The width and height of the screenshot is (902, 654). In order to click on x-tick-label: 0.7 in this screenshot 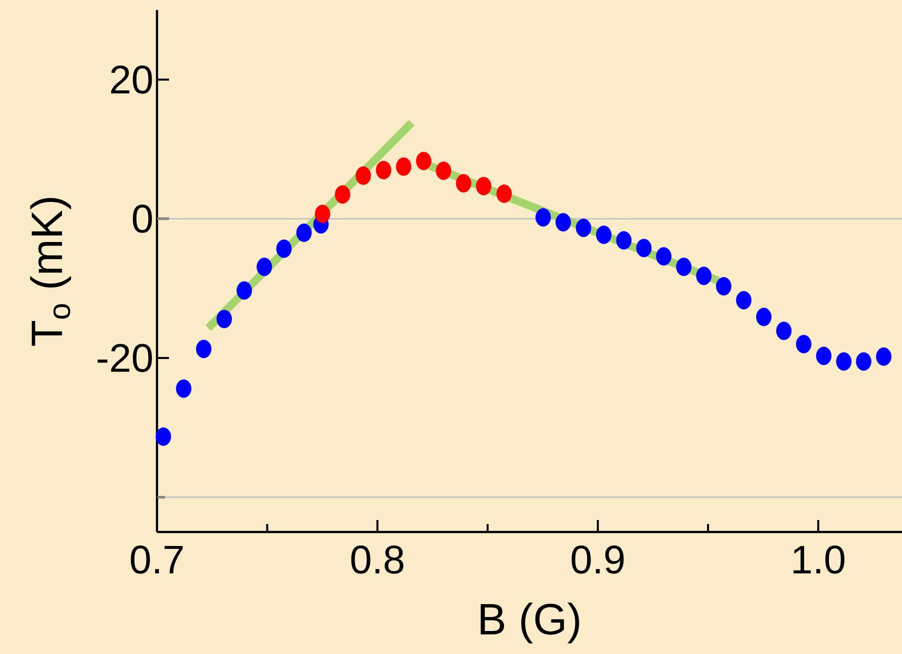, I will do `click(156, 560)`.